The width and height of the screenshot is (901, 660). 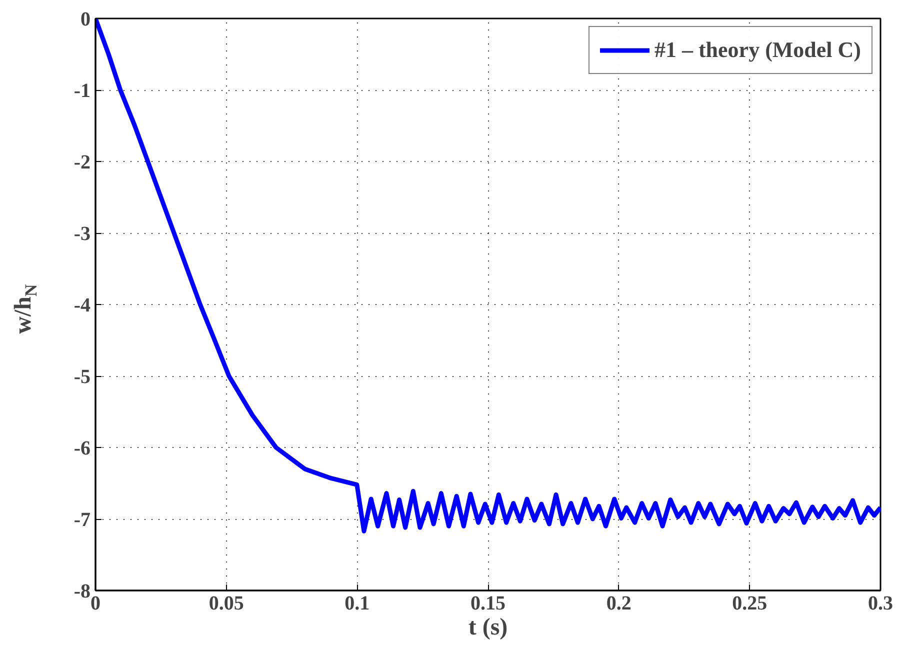 What do you see at coordinates (82, 377) in the screenshot?
I see `y-tick-label: -5` at bounding box center [82, 377].